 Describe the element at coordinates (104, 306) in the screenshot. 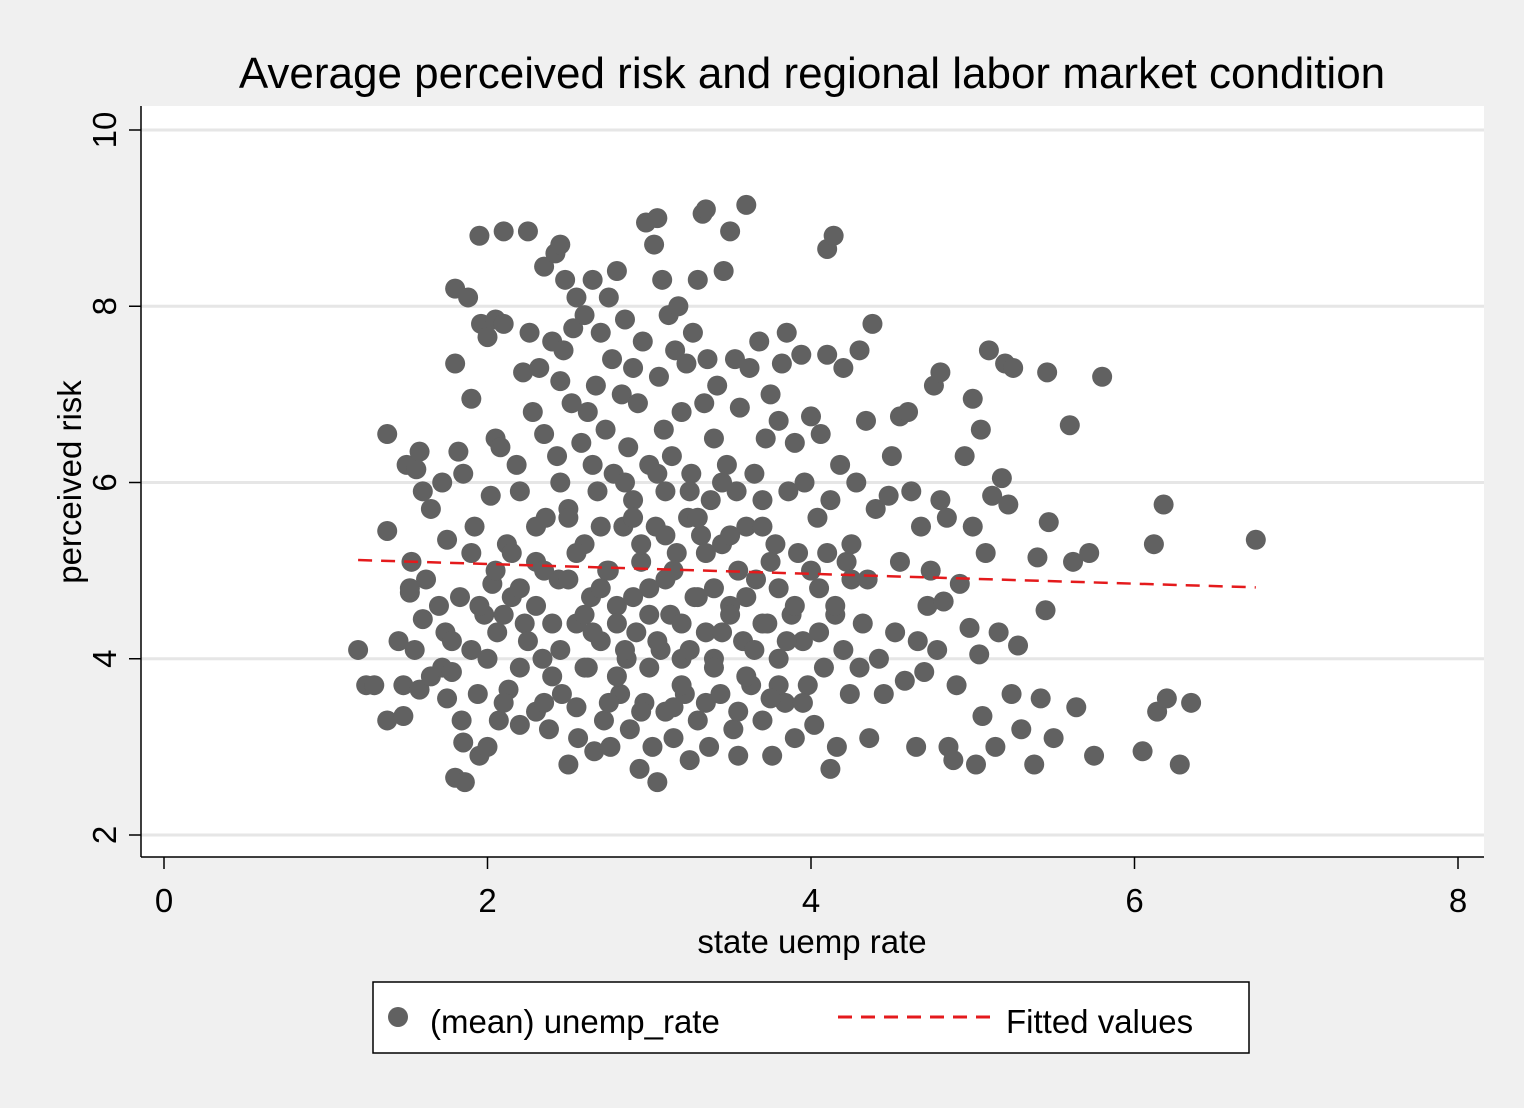

I see `y-tick-label-3: 8` at that location.